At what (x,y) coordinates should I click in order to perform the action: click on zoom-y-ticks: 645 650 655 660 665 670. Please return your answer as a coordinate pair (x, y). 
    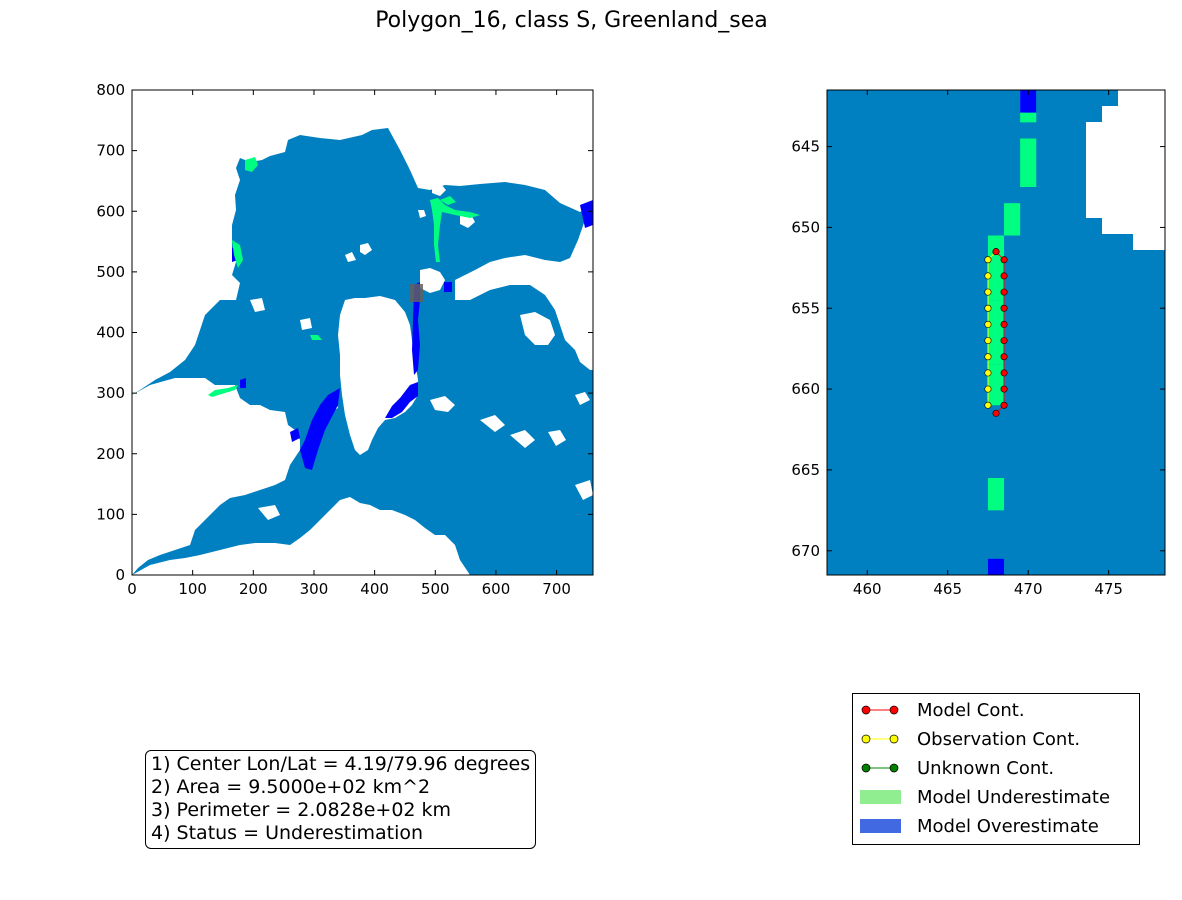
    Looking at the image, I should click on (978, 349).